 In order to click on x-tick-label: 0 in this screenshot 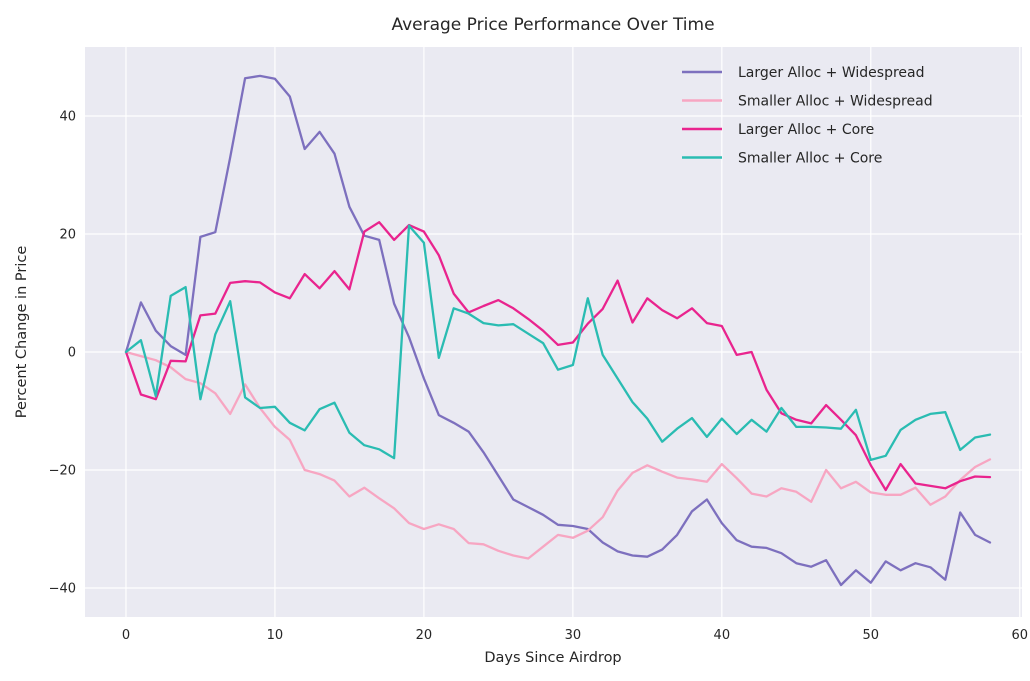, I will do `click(126, 635)`.